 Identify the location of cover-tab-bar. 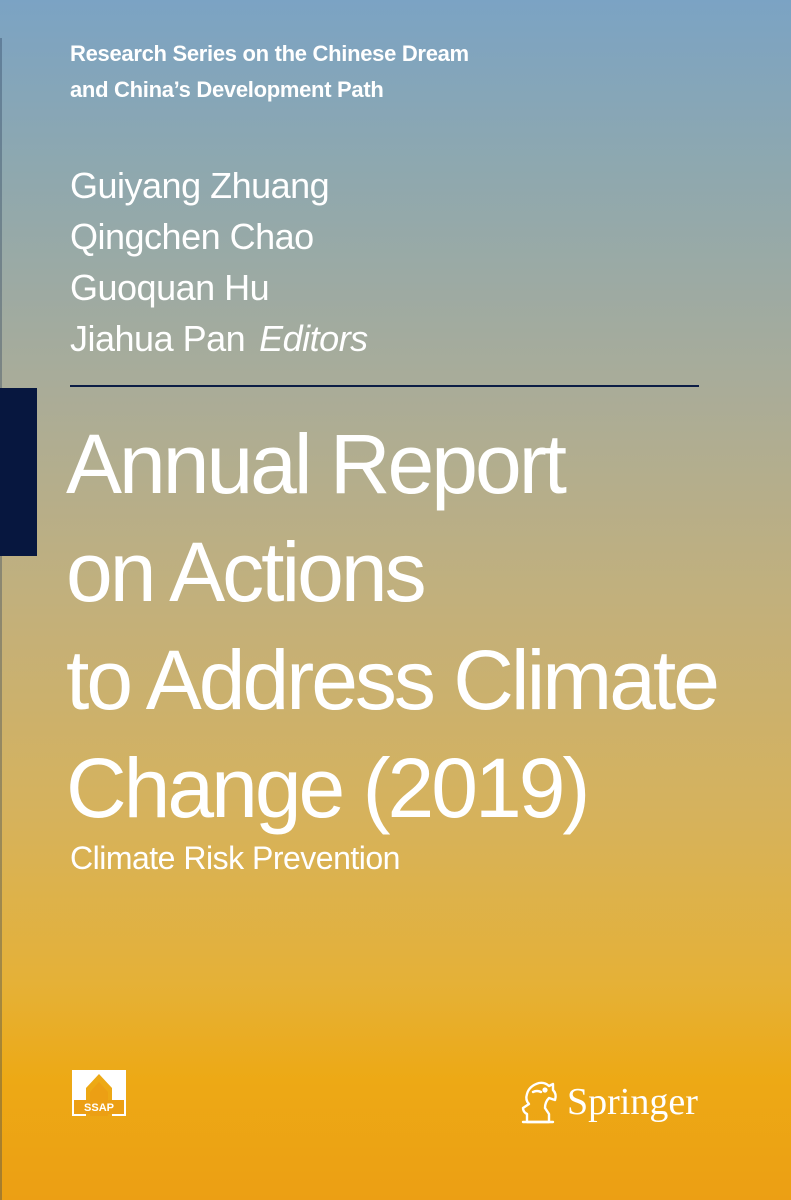
(18, 472).